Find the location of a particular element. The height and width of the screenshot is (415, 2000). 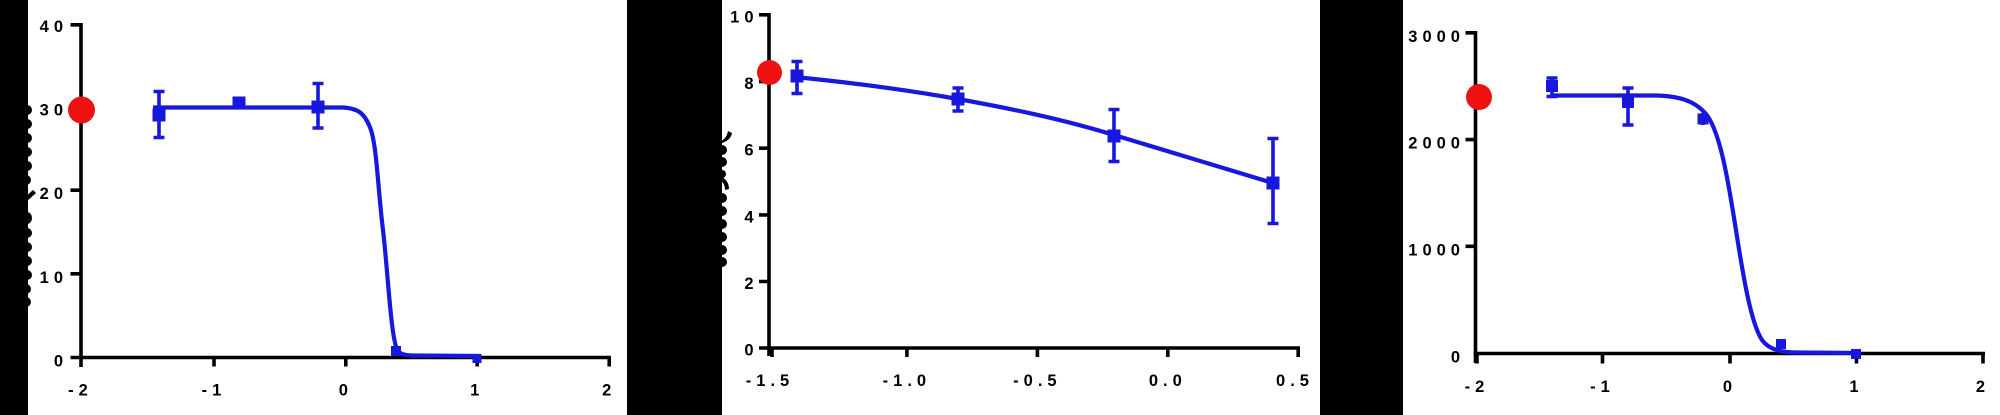

svg-text: 40 is located at coordinates (54, 27).